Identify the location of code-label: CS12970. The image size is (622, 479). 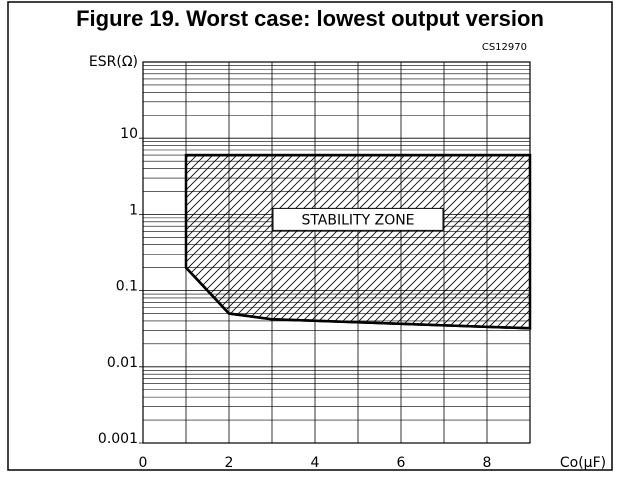
(504, 47).